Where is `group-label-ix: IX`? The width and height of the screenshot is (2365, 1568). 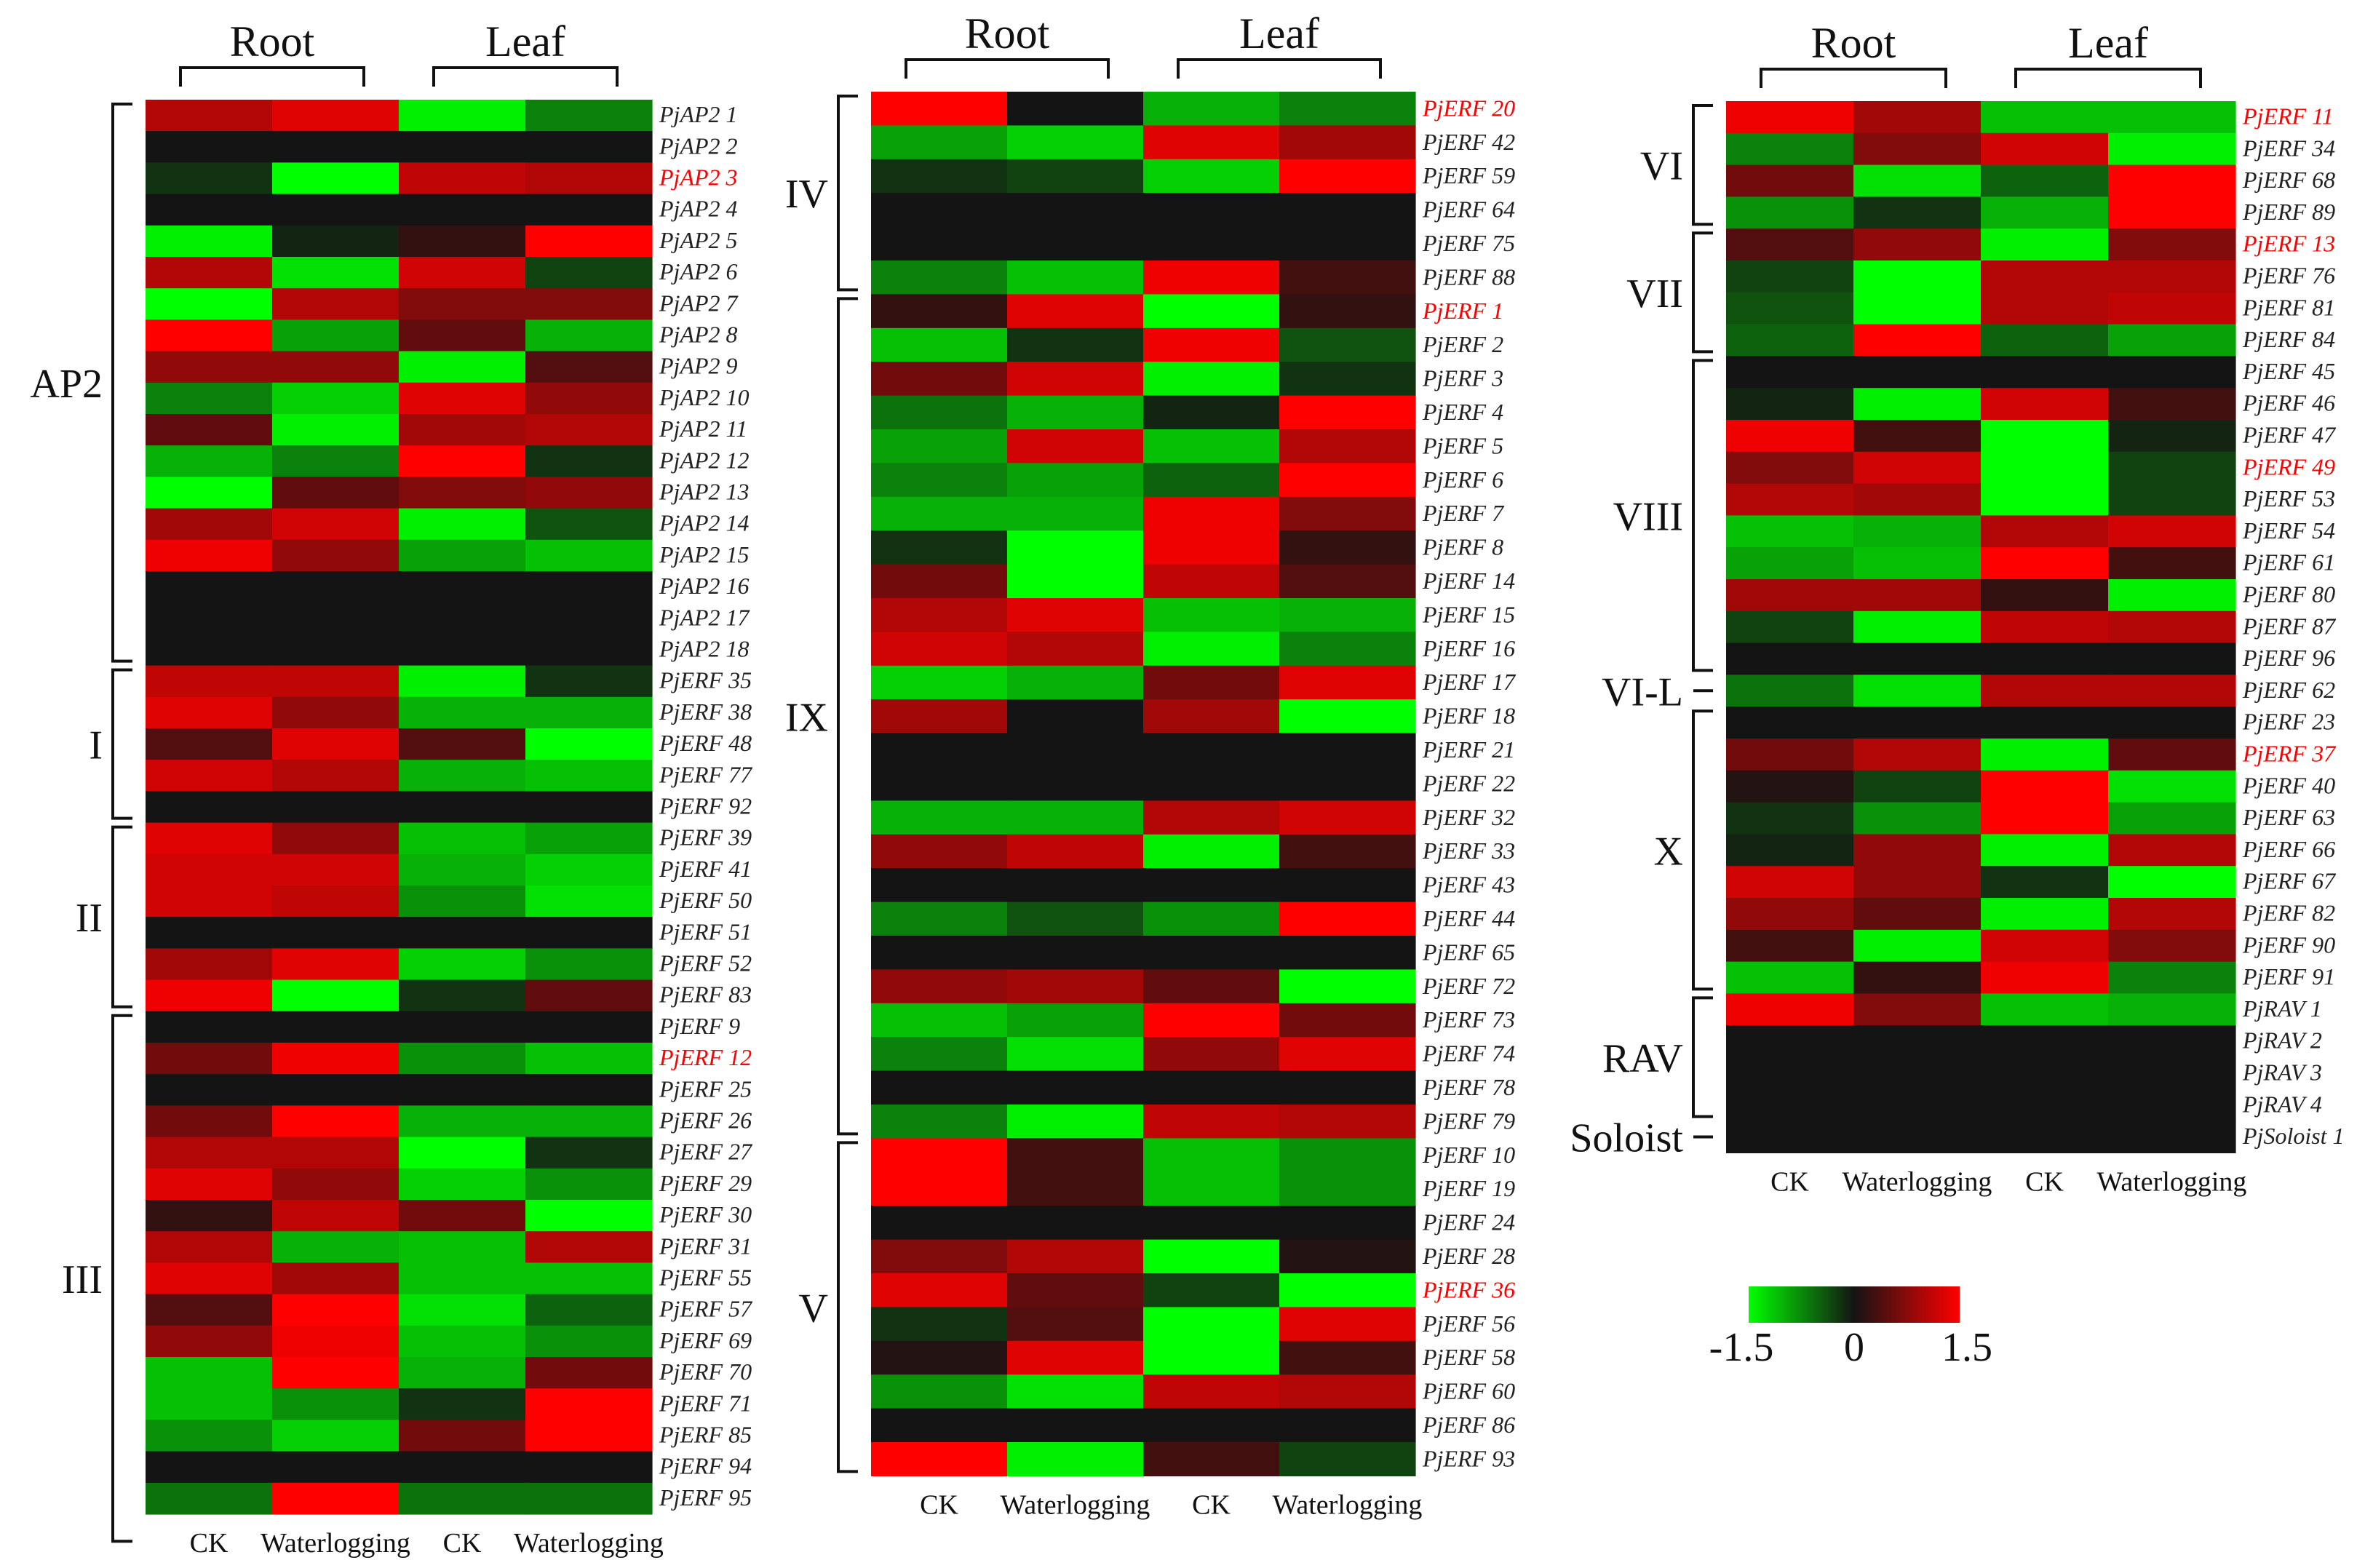 group-label-ix: IX is located at coordinates (806, 717).